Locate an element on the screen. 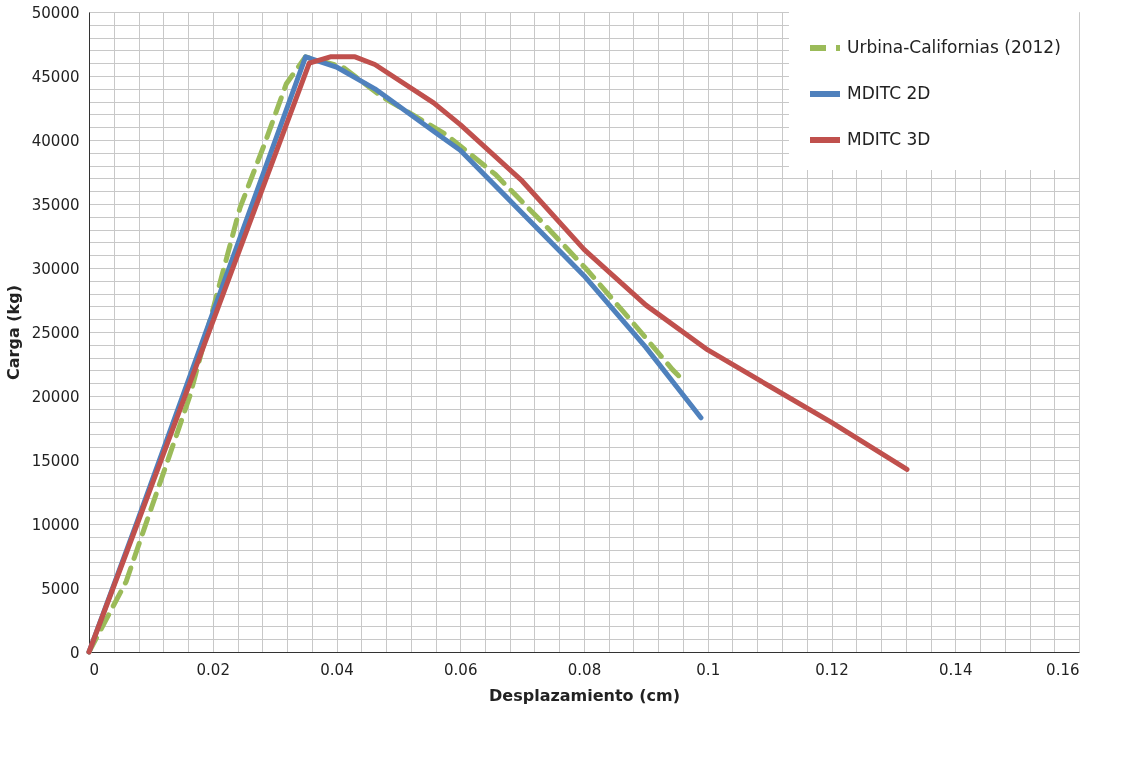 The width and height of the screenshot is (1133, 758). y-tick-label: 50000 is located at coordinates (55, 12).